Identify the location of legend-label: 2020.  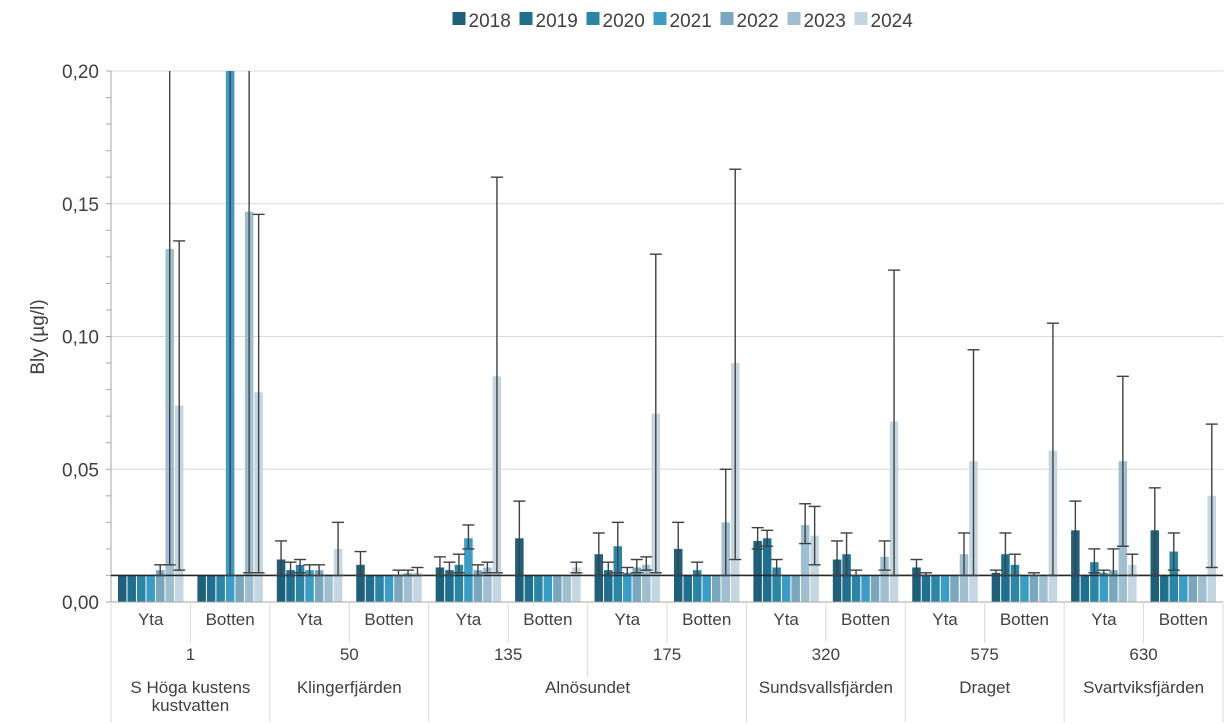
(624, 21).